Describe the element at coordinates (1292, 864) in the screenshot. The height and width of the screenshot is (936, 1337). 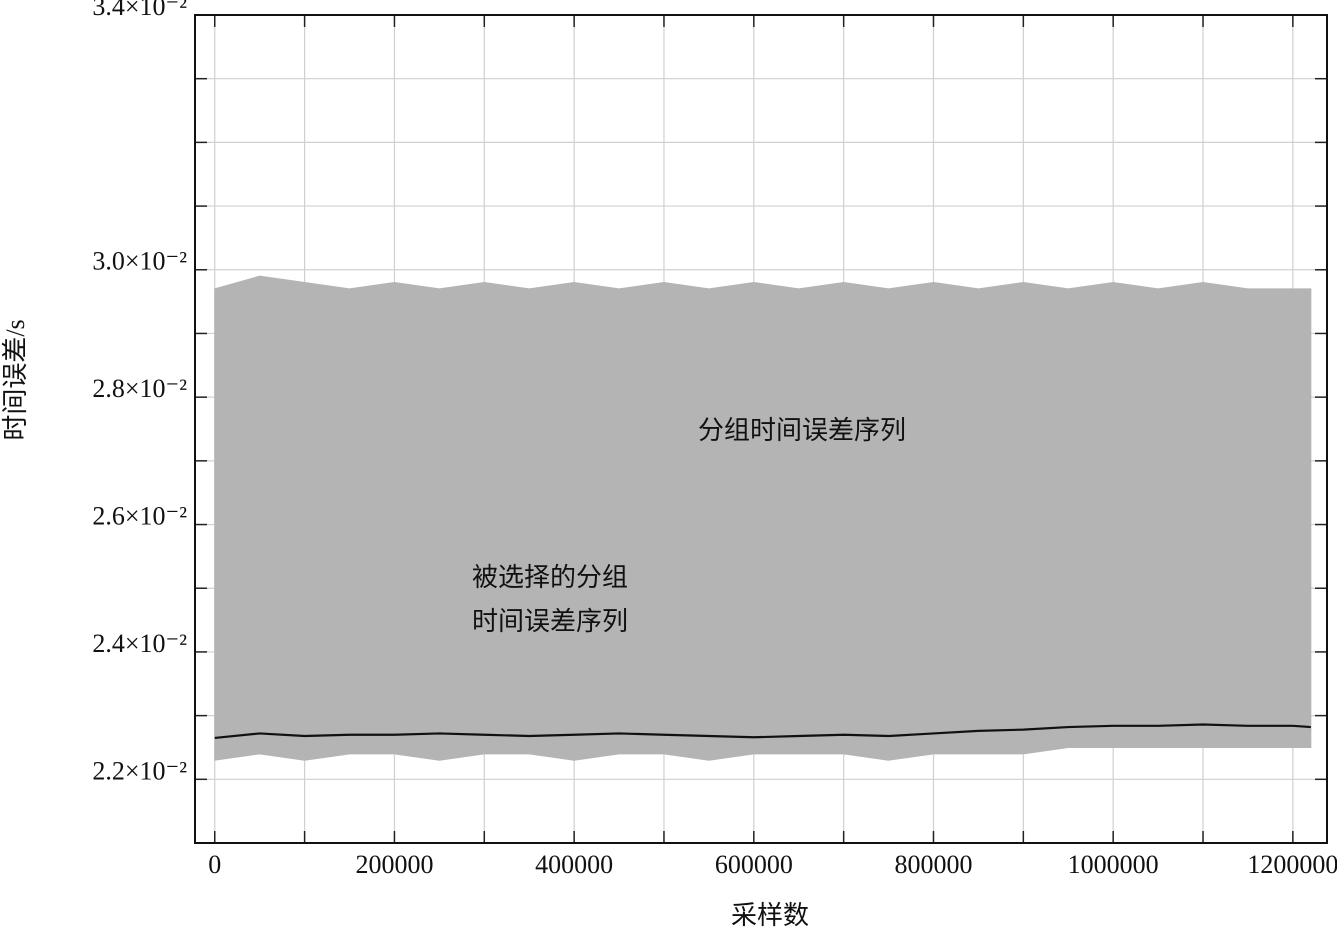
I see `x-tick-label: 1200000` at that location.